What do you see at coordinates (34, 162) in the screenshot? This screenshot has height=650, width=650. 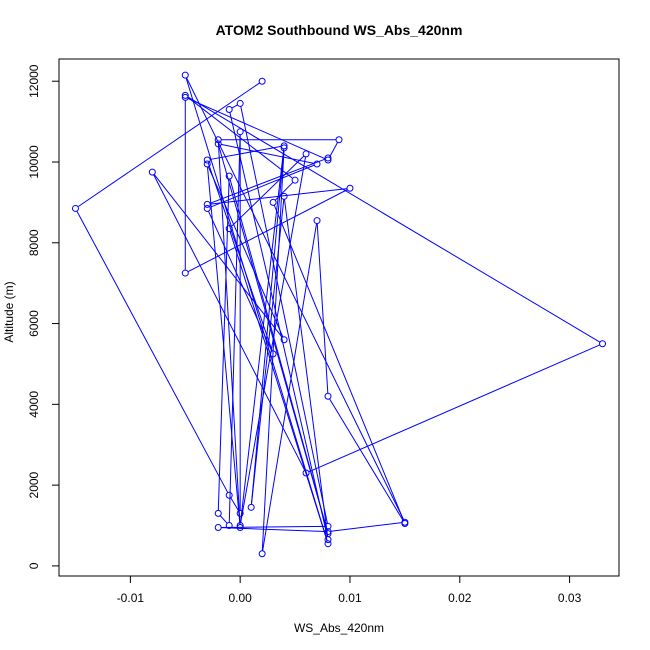 I see `y-tick-label: 10000` at bounding box center [34, 162].